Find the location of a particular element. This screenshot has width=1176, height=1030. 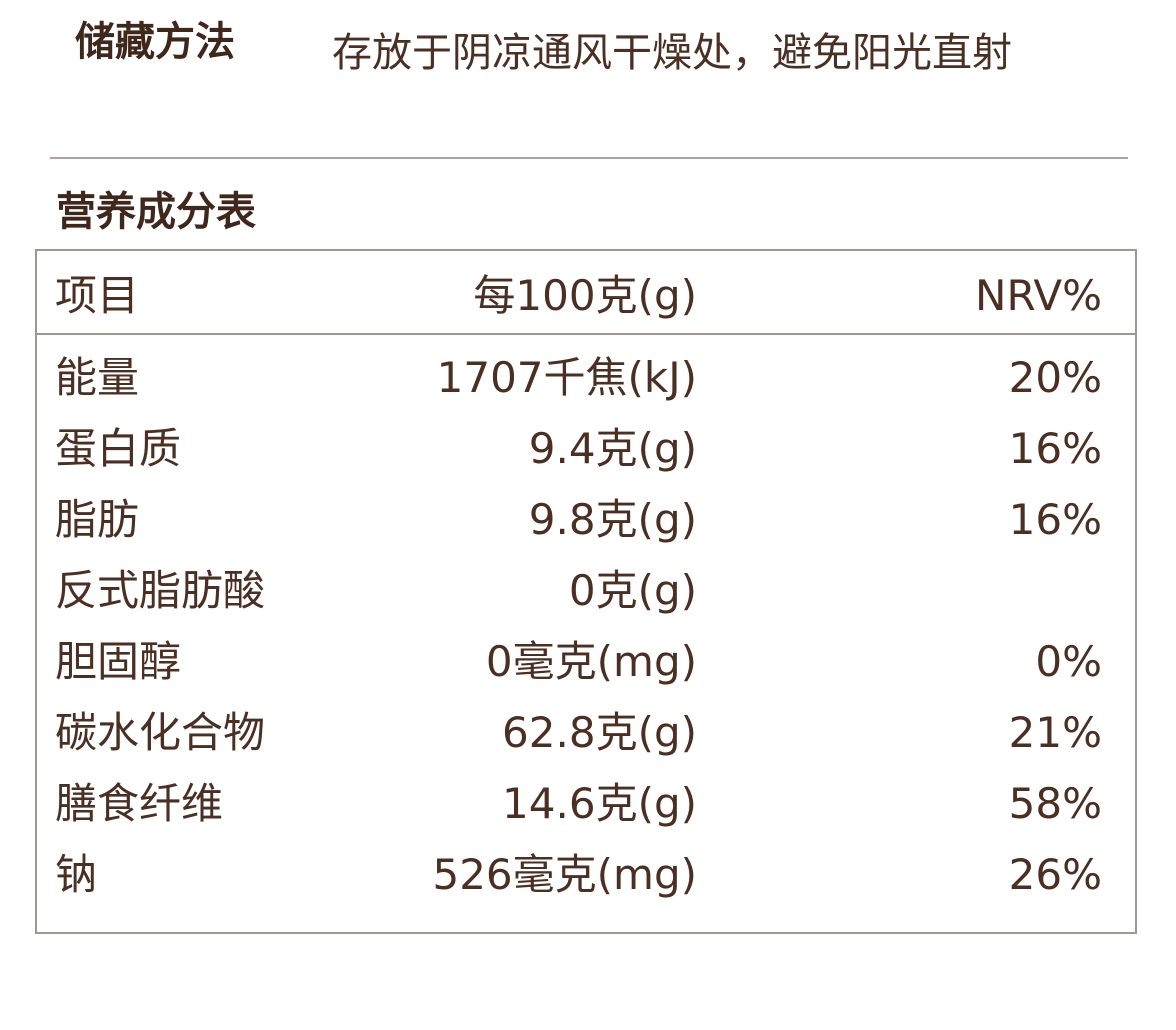

nutrient-amount: 0克(g) is located at coordinates (632, 590).